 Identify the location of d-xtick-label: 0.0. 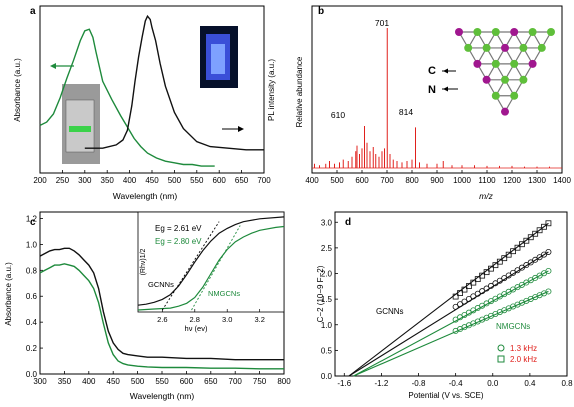
(493, 383).